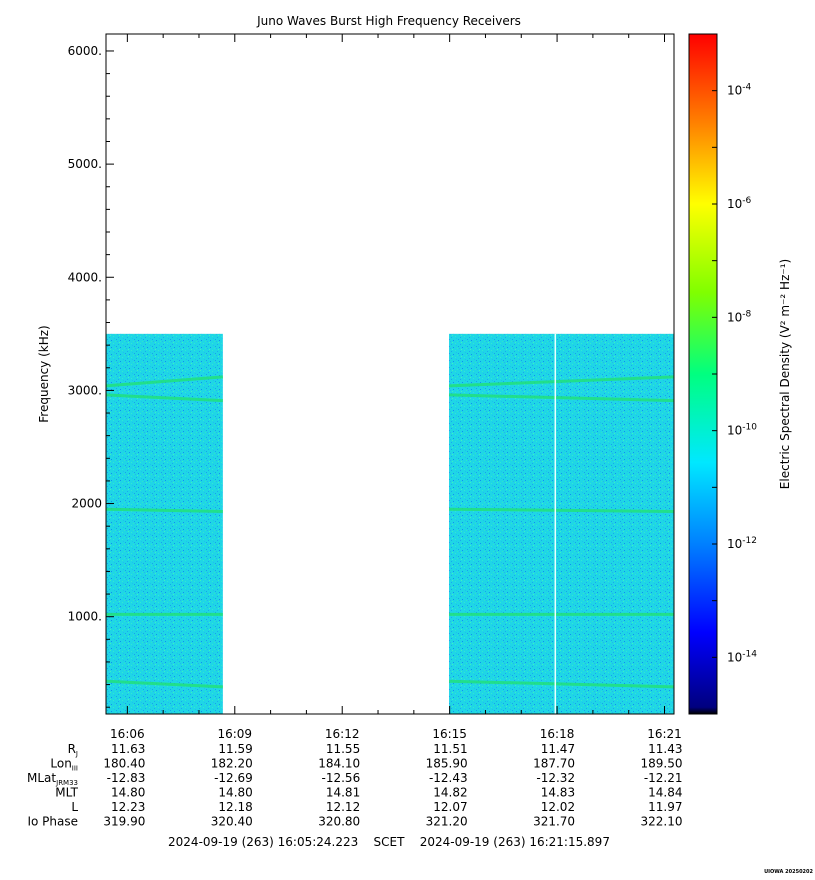  What do you see at coordinates (74, 807) in the screenshot?
I see `ephemeris-row-label: L` at bounding box center [74, 807].